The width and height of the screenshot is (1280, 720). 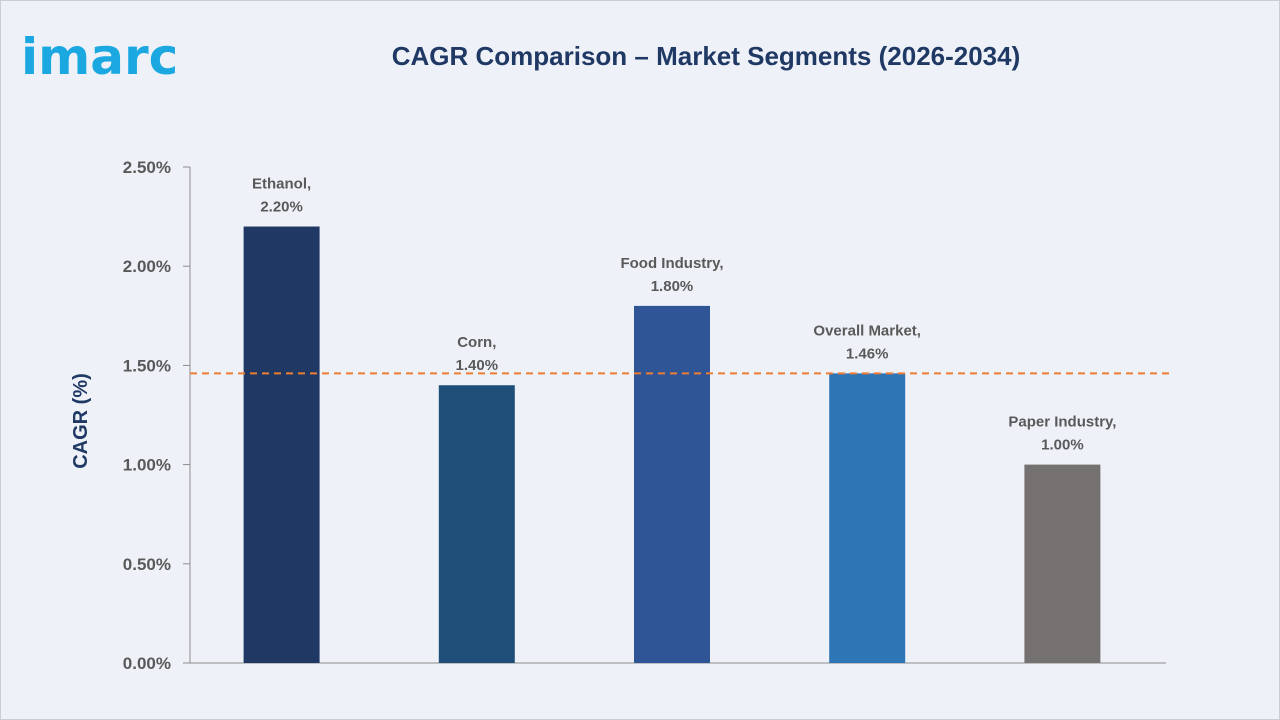 What do you see at coordinates (671, 263) in the screenshot?
I see `data-label: Food Industry,` at bounding box center [671, 263].